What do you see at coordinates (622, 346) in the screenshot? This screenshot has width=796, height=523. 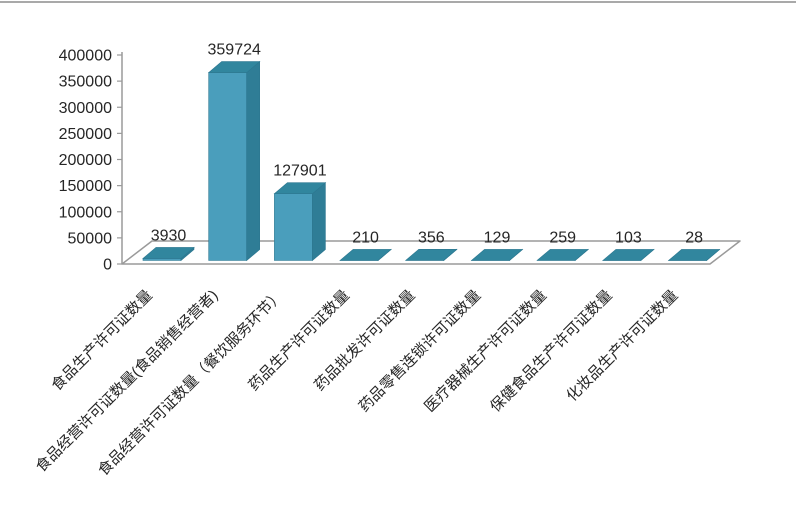 I see `x-axis-category-label: 化妆品生产许可证数量` at bounding box center [622, 346].